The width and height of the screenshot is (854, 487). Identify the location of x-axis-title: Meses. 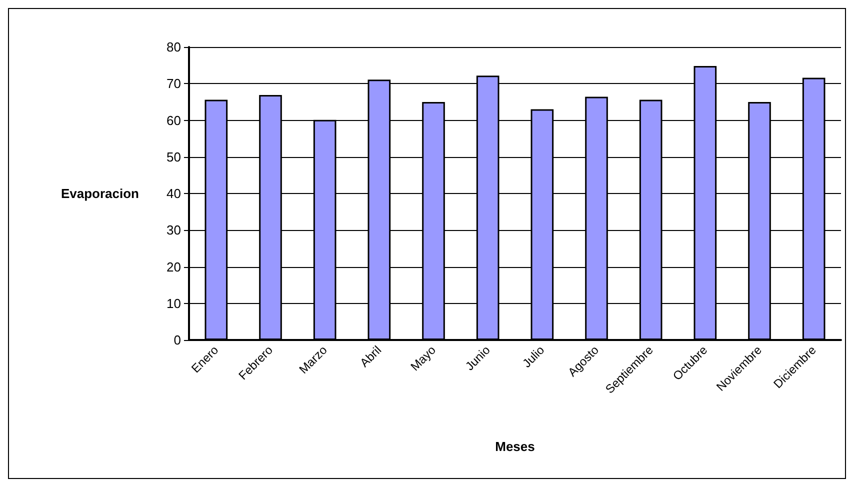
(515, 446).